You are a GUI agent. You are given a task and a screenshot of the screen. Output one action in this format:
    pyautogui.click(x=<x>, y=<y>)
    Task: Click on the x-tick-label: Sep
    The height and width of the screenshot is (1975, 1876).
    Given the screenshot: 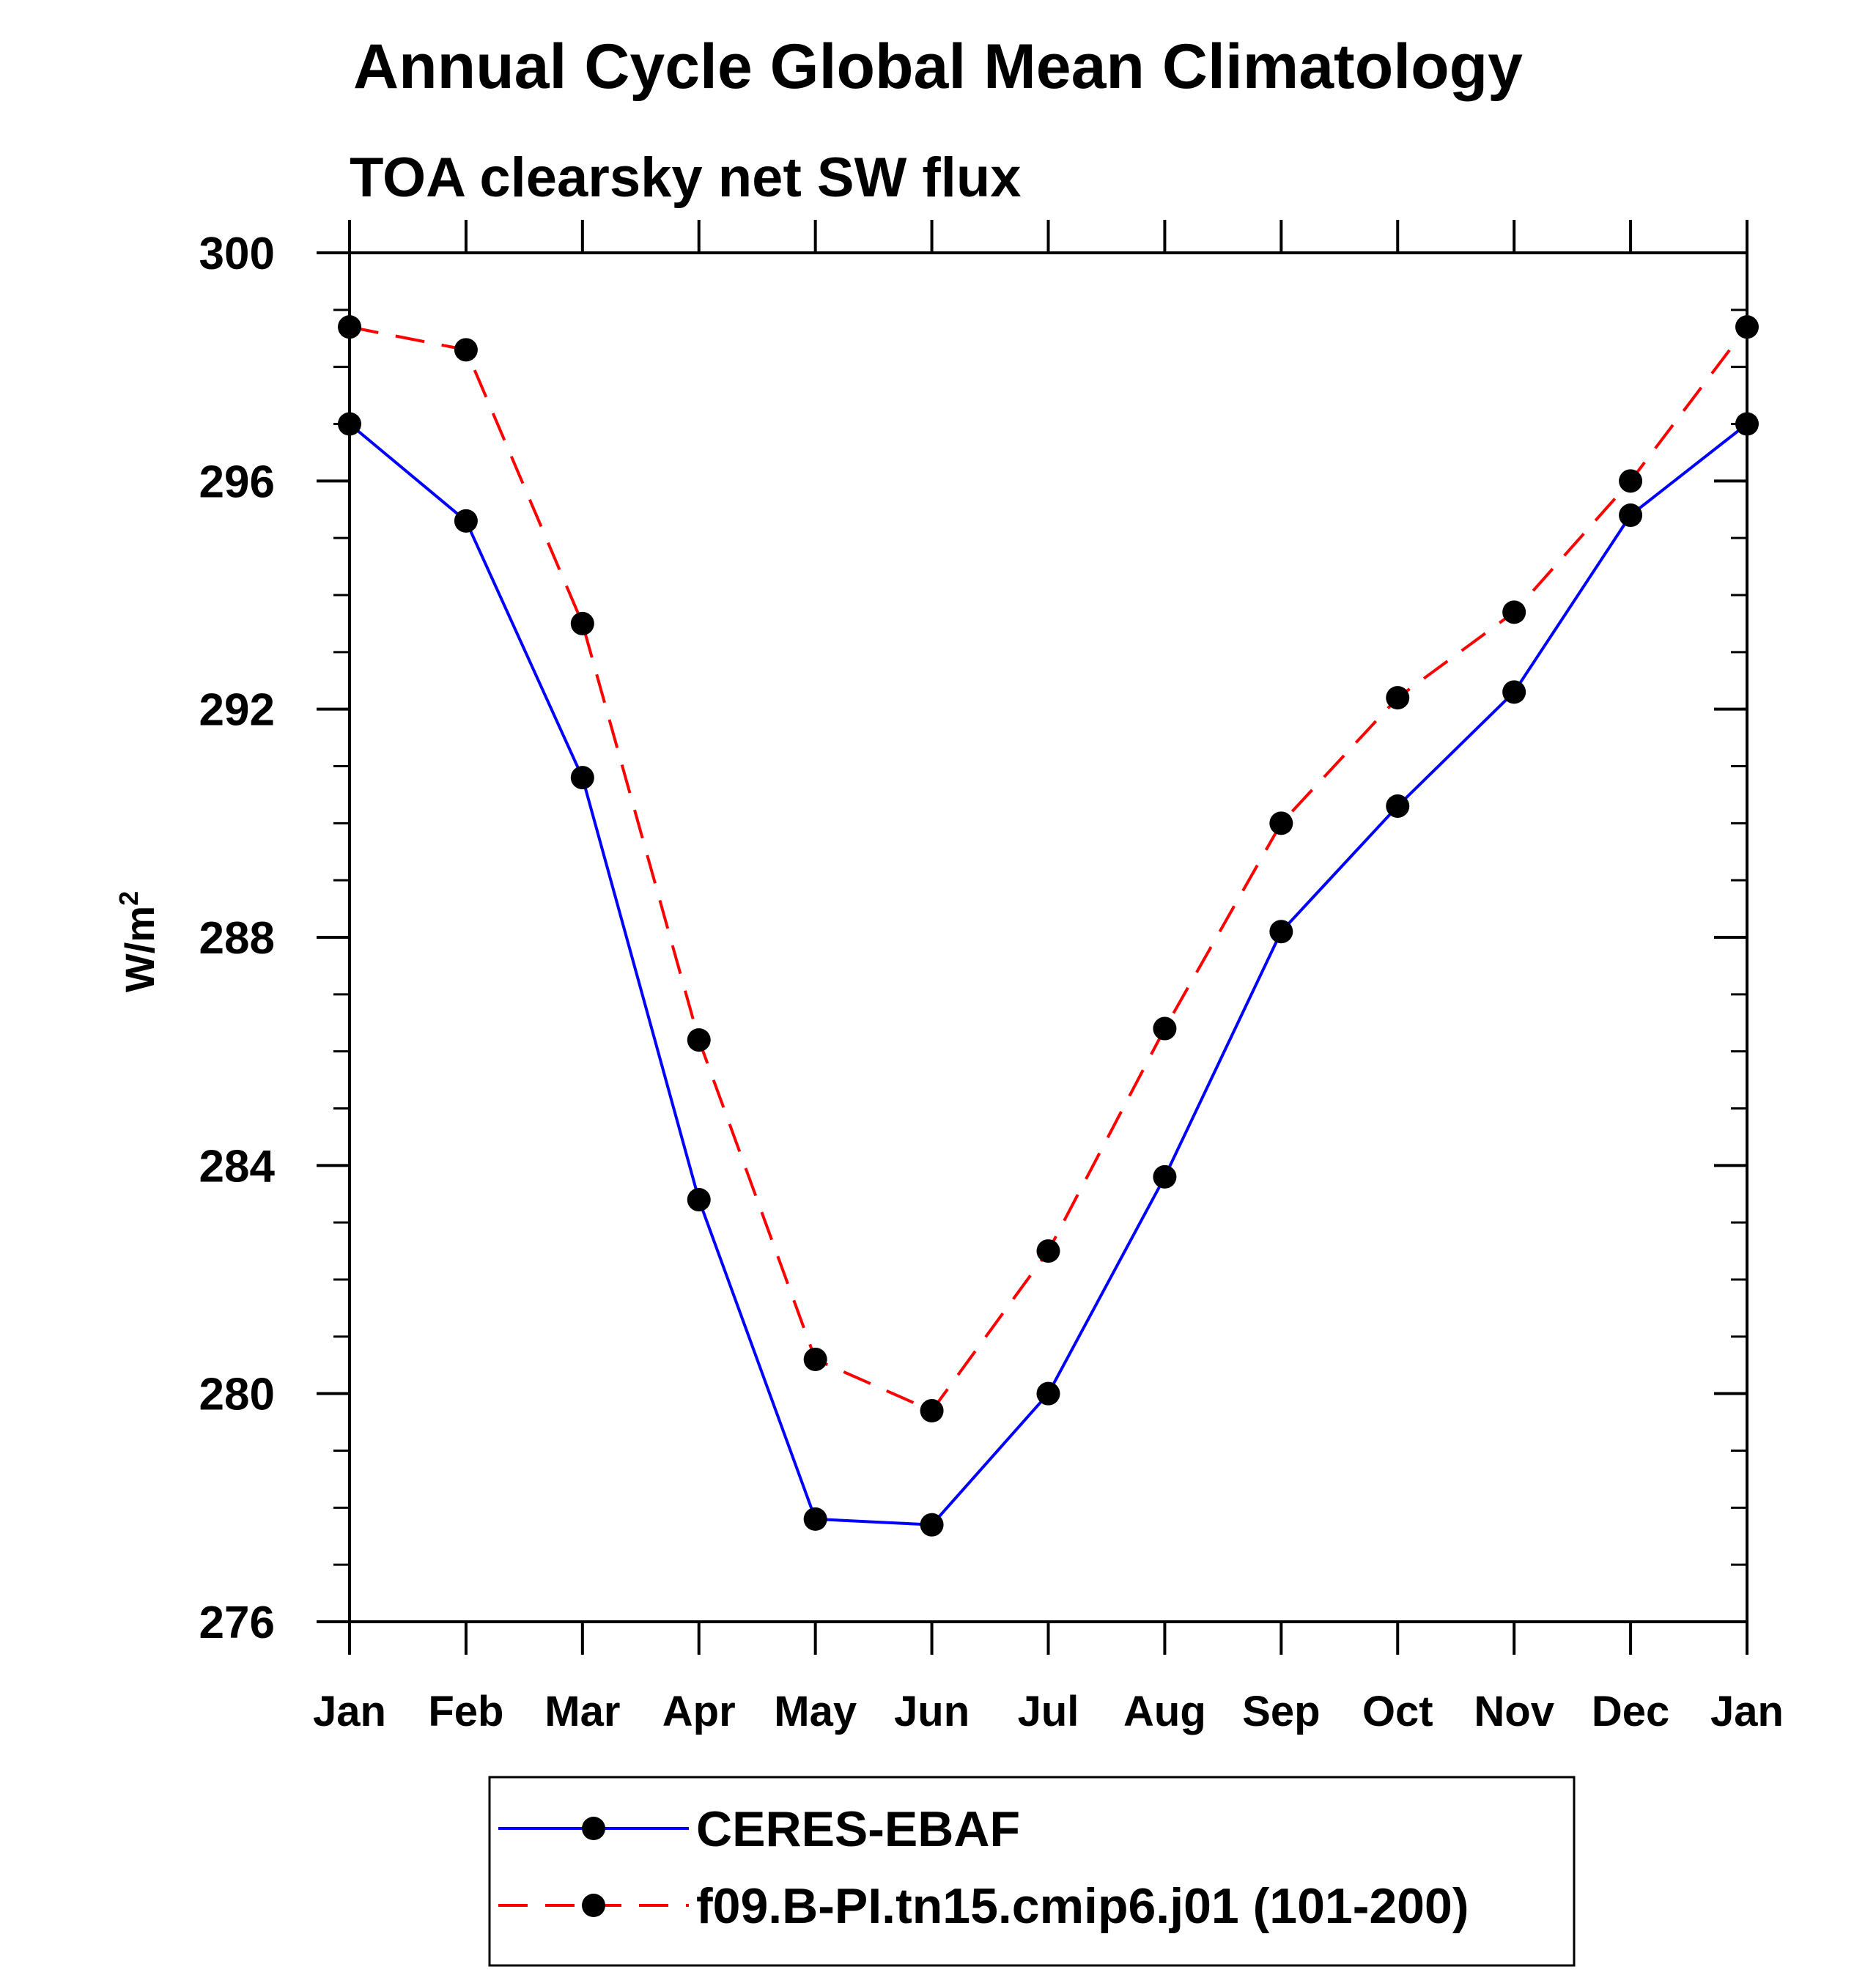 What is the action you would take?
    pyautogui.click(x=1281, y=1711)
    